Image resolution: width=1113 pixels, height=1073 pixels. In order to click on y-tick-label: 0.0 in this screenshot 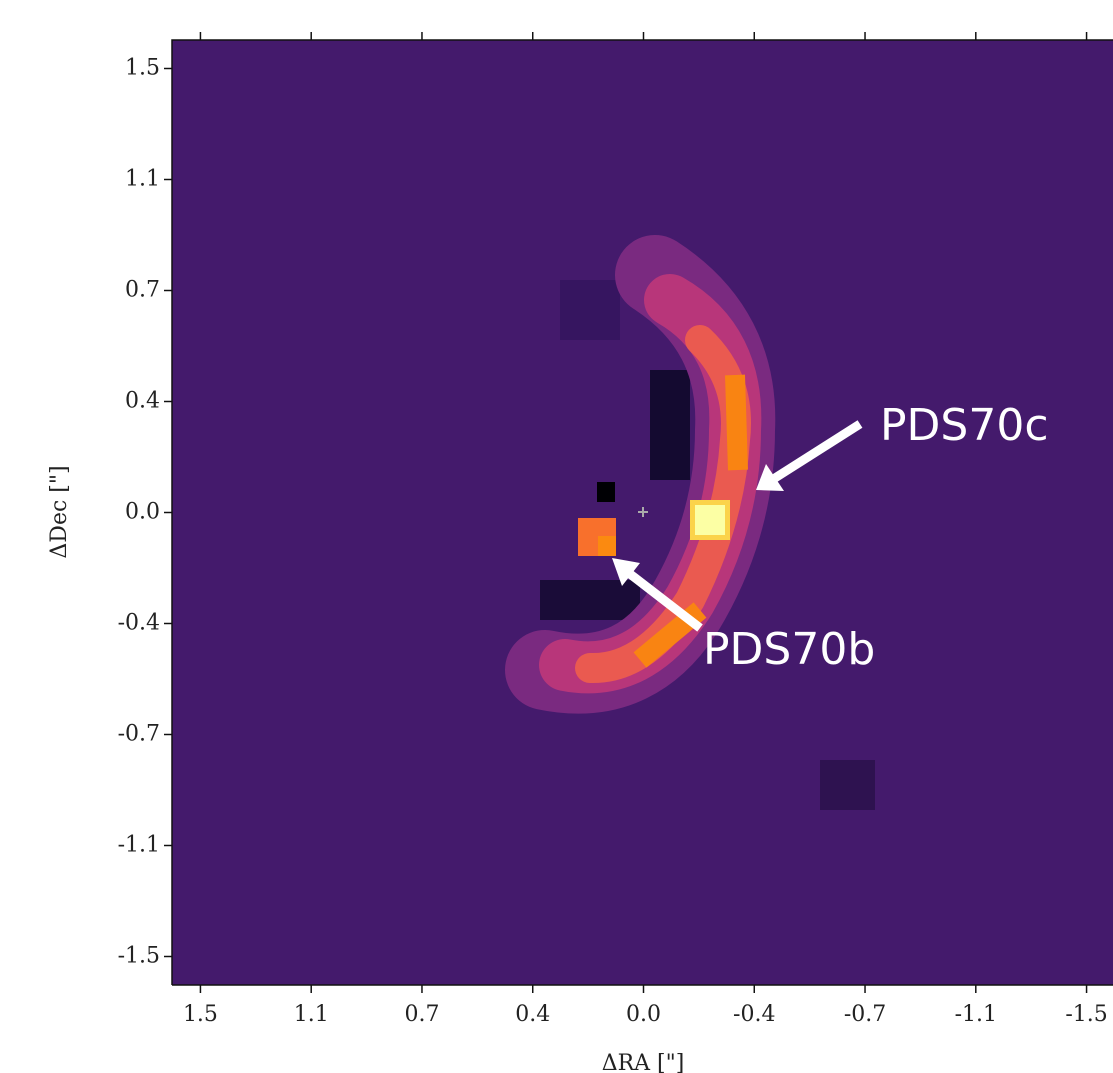, I will do `click(142, 512)`.